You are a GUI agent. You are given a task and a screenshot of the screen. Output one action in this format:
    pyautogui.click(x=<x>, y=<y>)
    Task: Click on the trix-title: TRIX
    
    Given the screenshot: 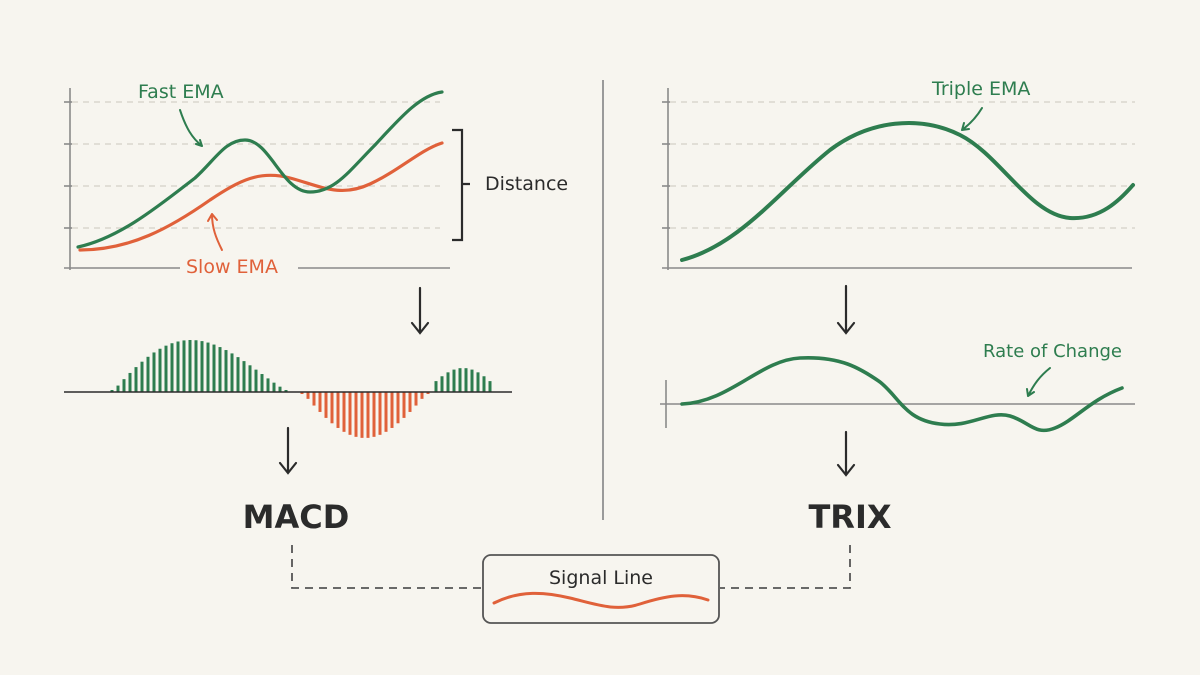 What is the action you would take?
    pyautogui.click(x=849, y=517)
    